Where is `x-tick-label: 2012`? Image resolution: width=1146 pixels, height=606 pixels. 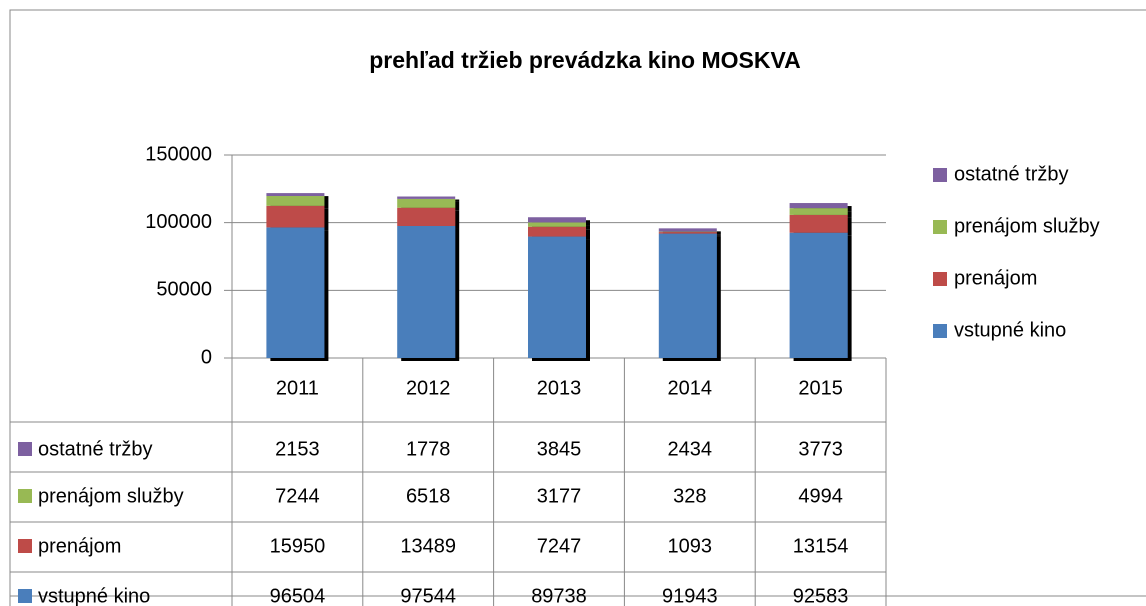 x-tick-label: 2012 is located at coordinates (428, 388).